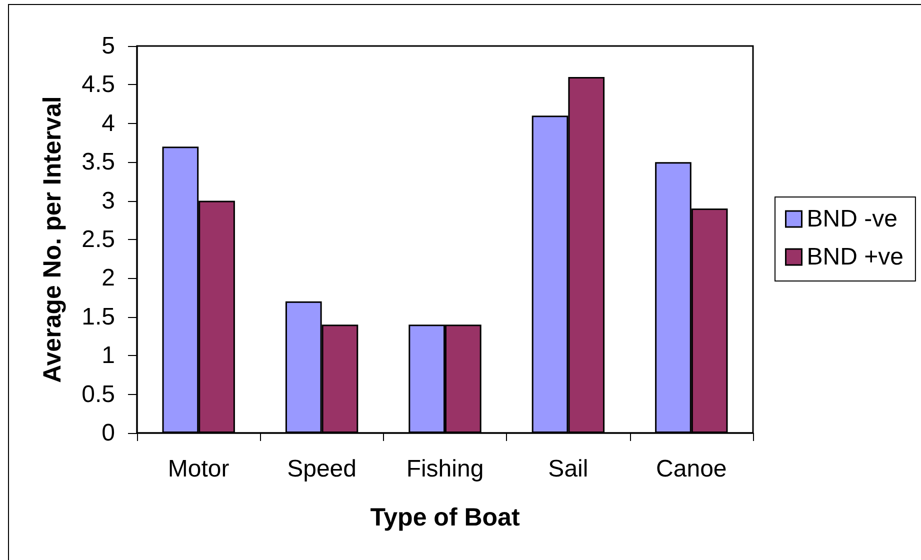 The height and width of the screenshot is (560, 921). Describe the element at coordinates (855, 257) in the screenshot. I see `legend-label: BND +ve` at that location.